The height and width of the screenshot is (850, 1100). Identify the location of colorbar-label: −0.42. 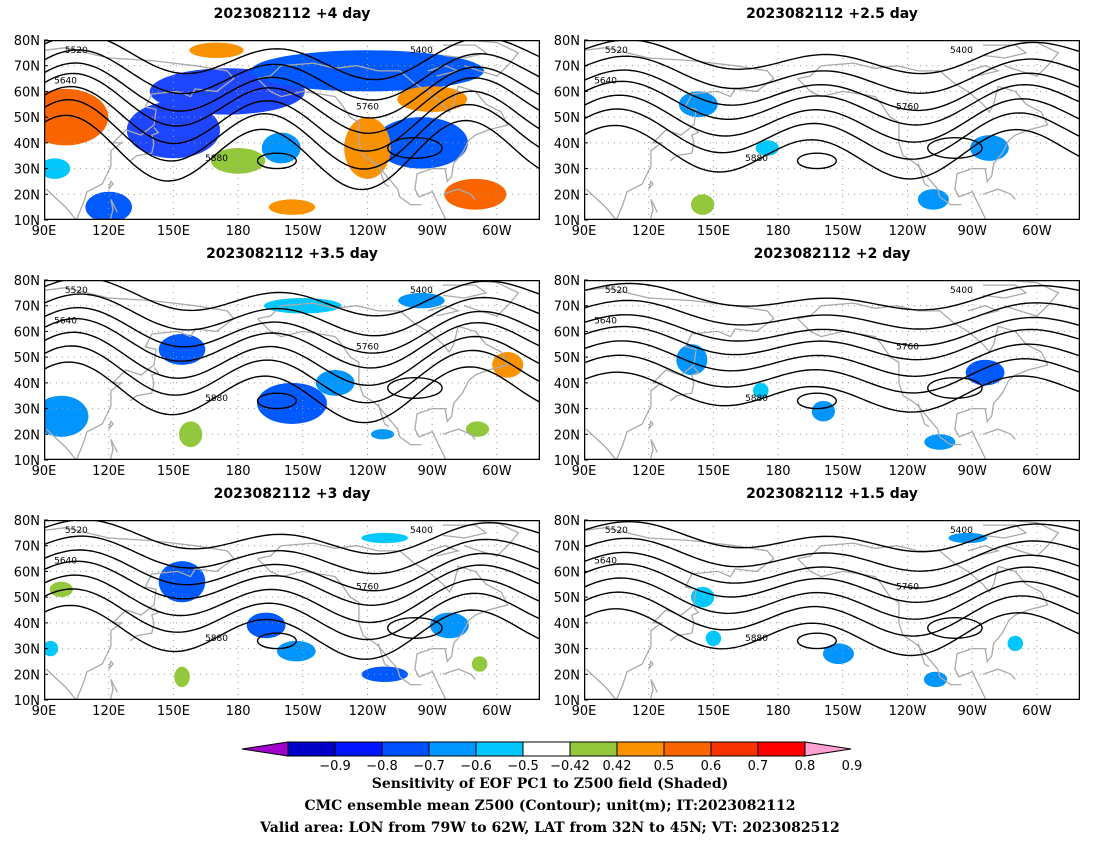
(570, 766).